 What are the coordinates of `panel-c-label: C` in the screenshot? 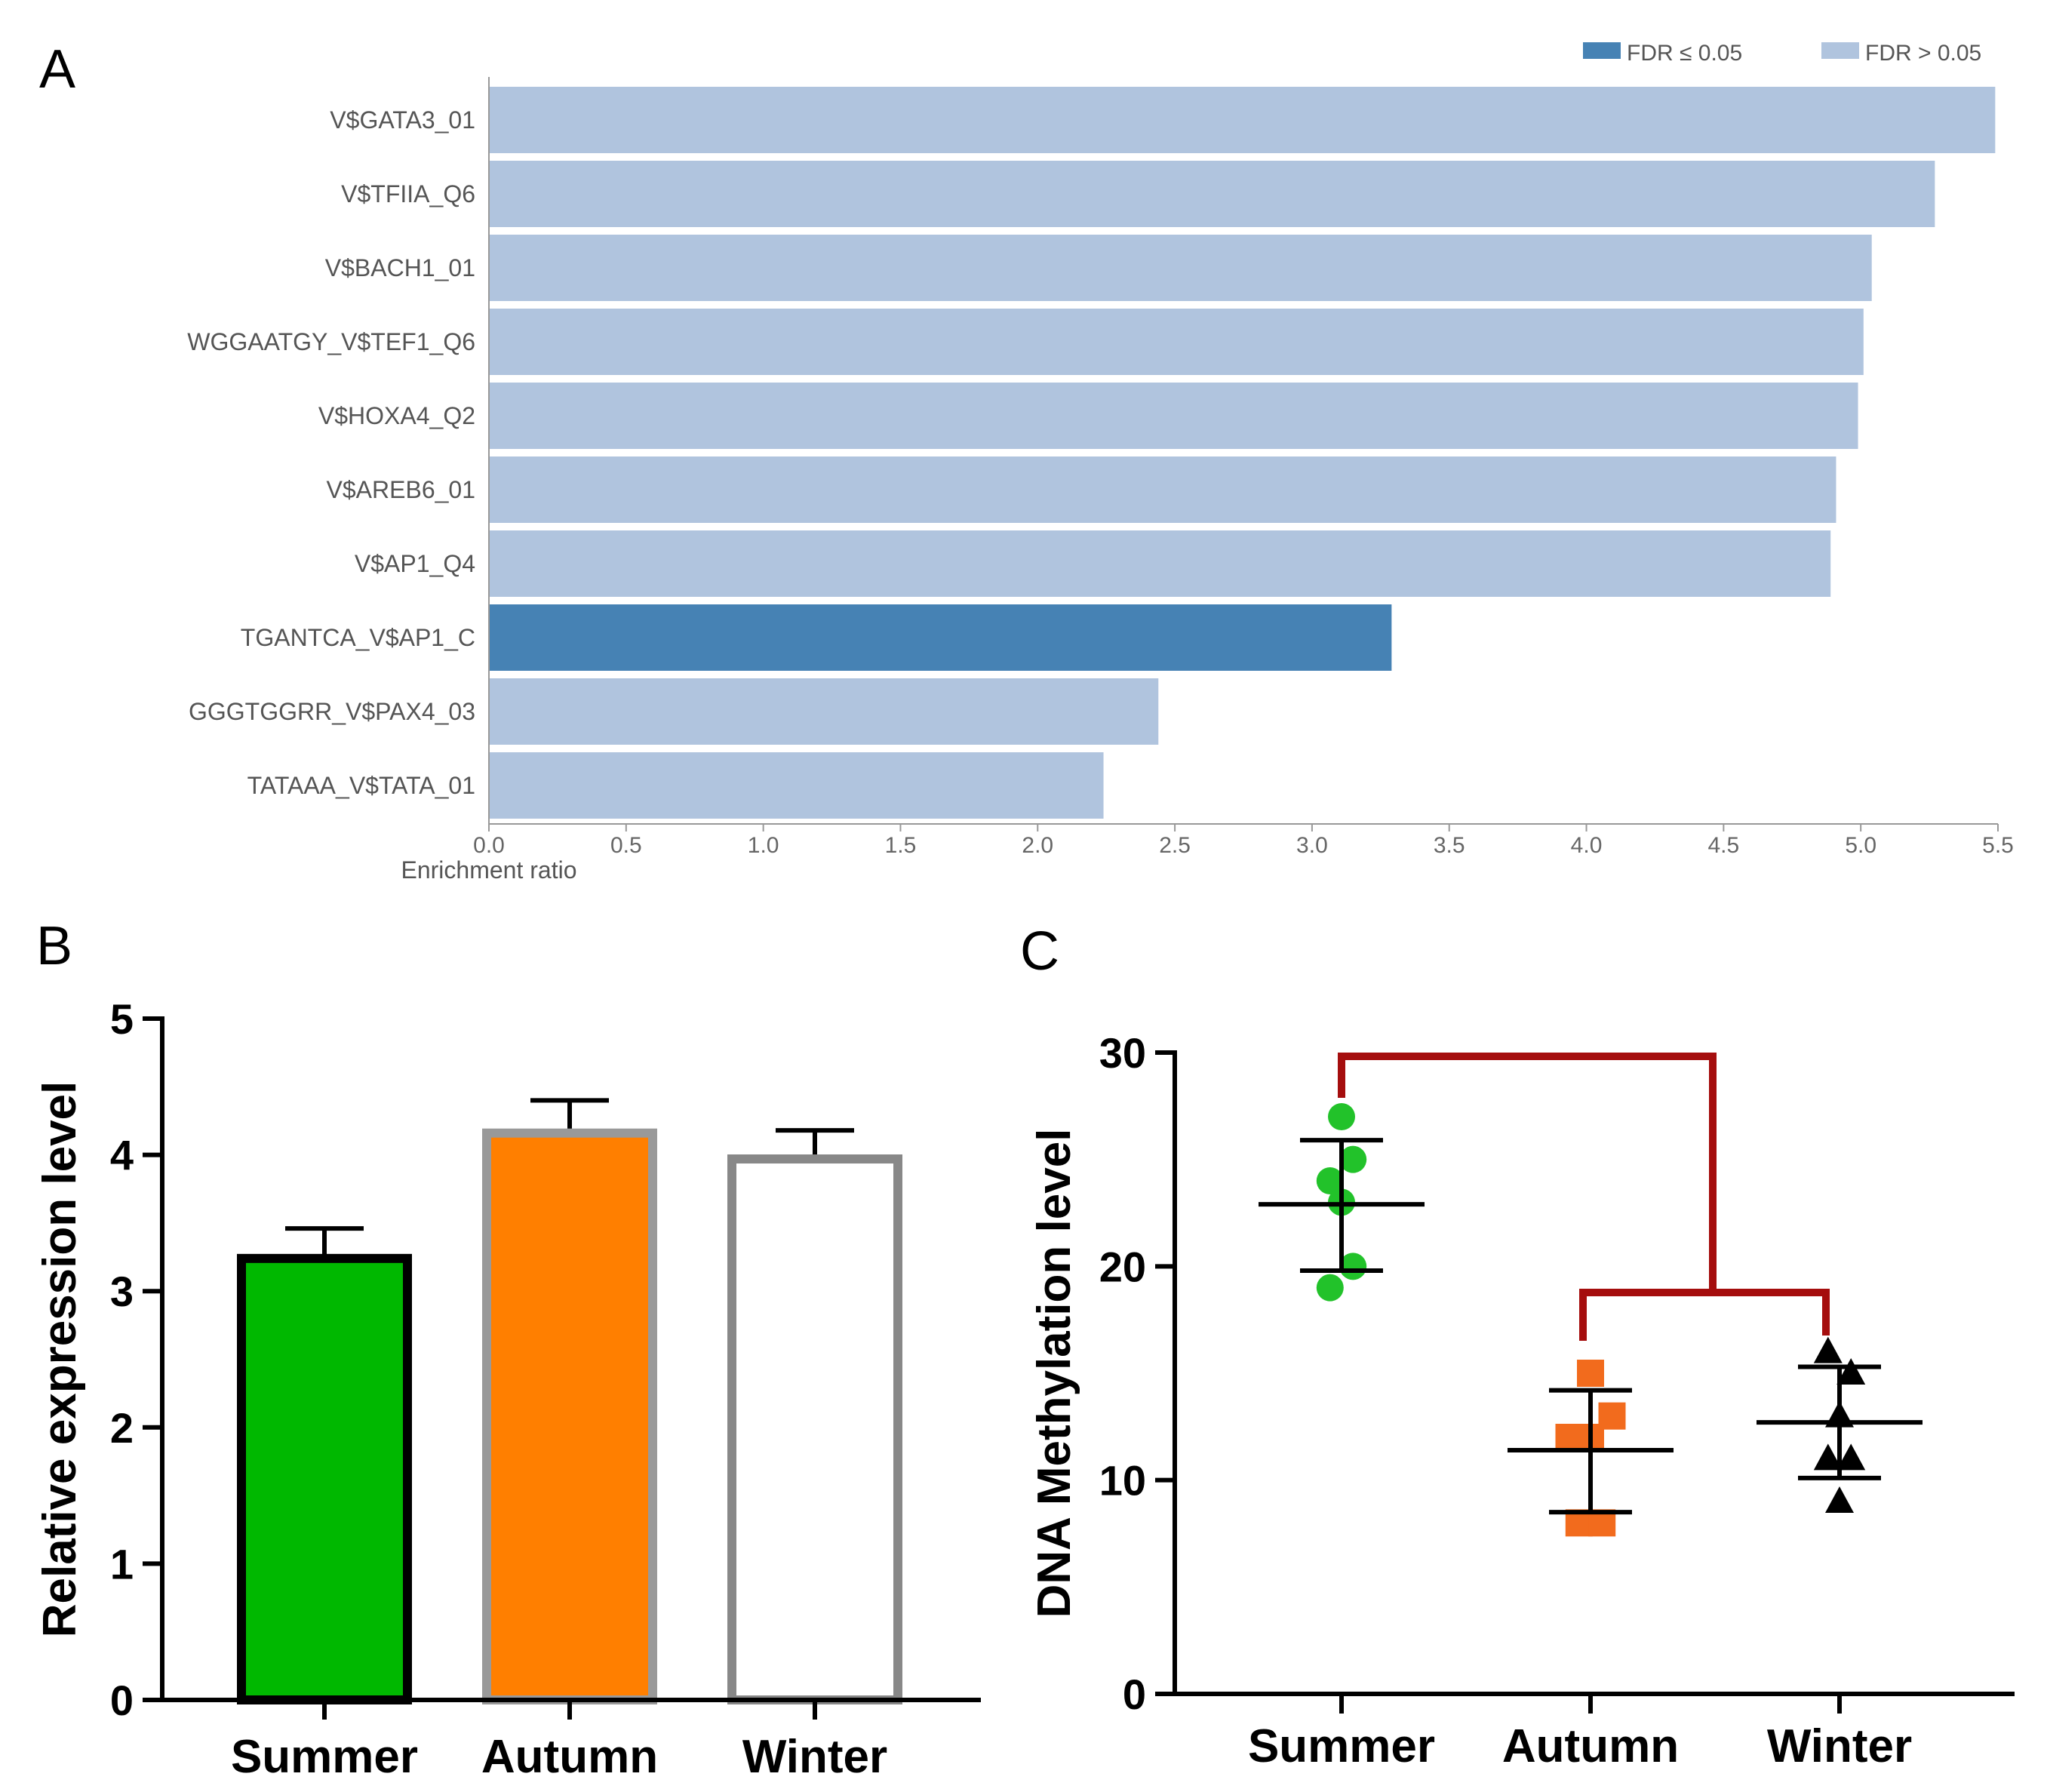 It's located at (1039, 952).